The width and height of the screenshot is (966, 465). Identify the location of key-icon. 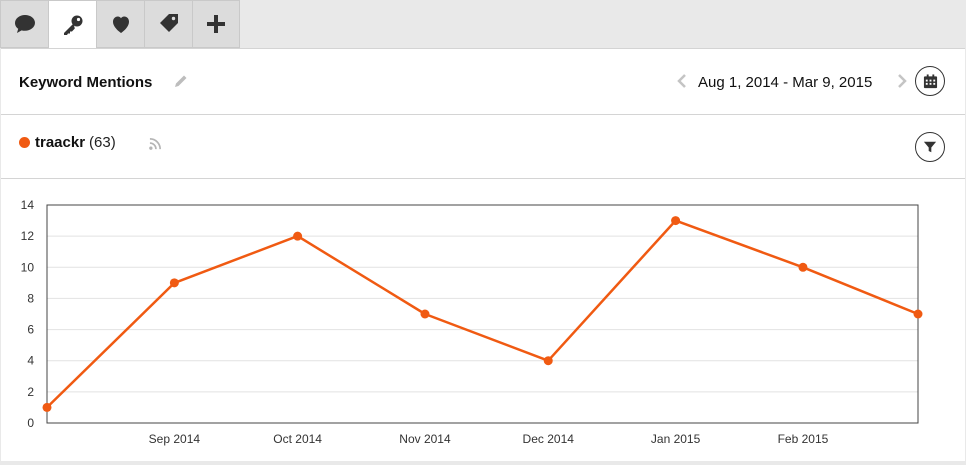
(72, 25).